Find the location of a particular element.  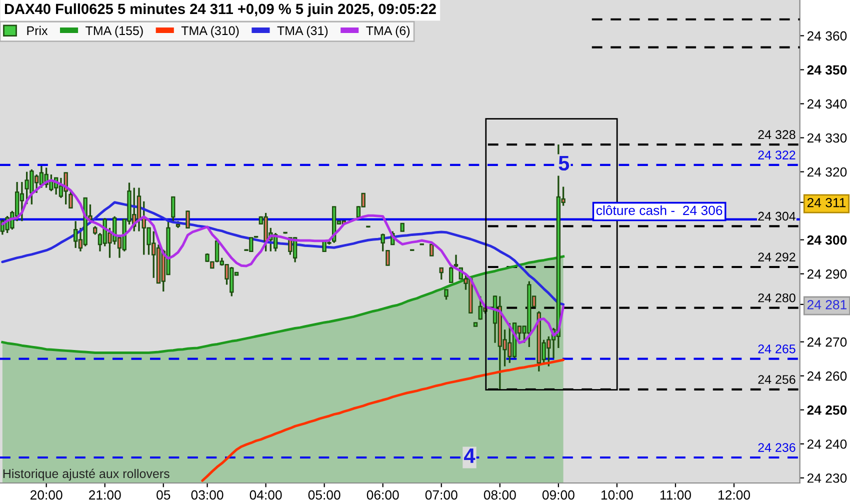

ref-line-label: clôture cash - 24 306 is located at coordinates (659, 210).